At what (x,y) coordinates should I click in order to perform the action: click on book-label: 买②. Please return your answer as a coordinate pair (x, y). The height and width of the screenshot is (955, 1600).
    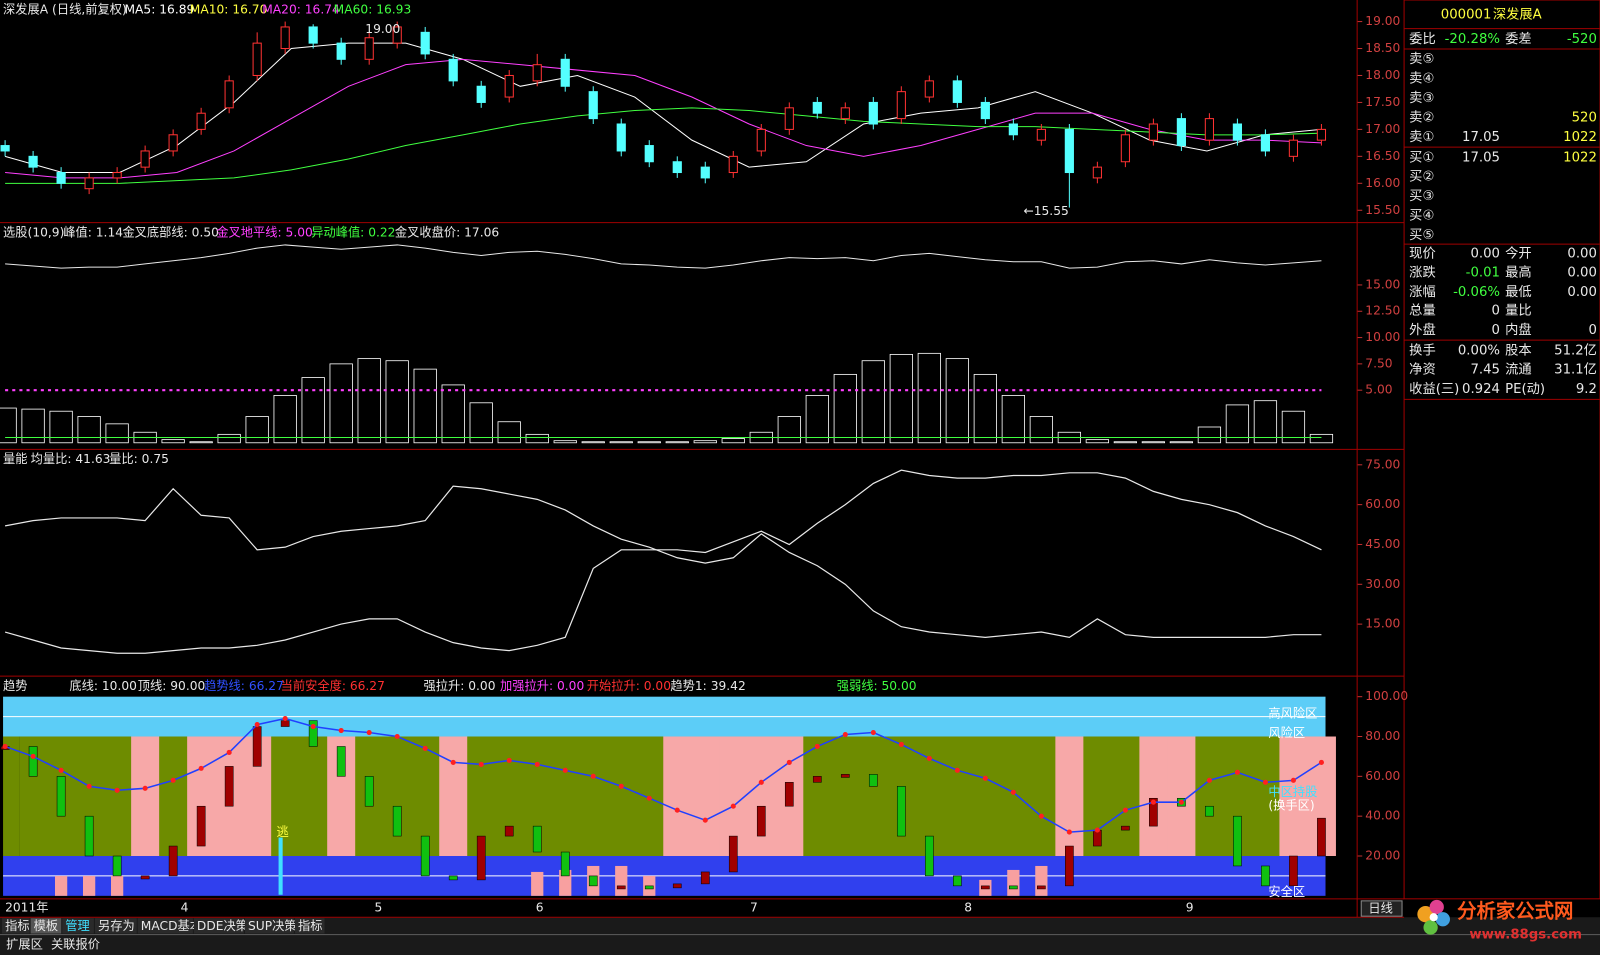
    Looking at the image, I should click on (1421, 177).